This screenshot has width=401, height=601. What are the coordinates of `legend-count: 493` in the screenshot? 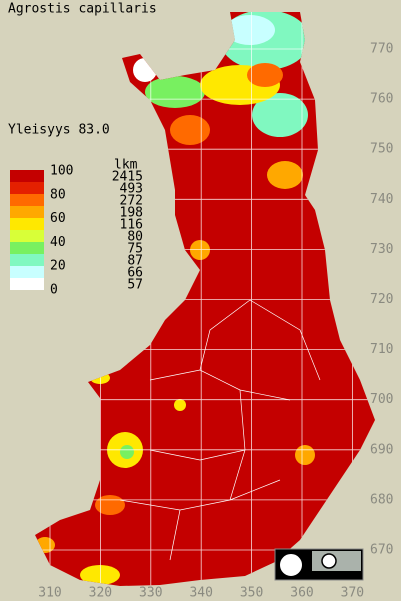 It's located at (131, 189).